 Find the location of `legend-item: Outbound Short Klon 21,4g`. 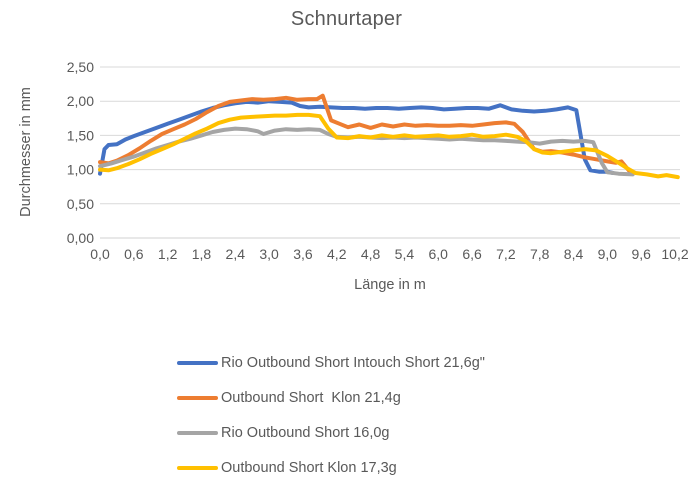

legend-item: Outbound Short Klon 21,4g is located at coordinates (331, 398).